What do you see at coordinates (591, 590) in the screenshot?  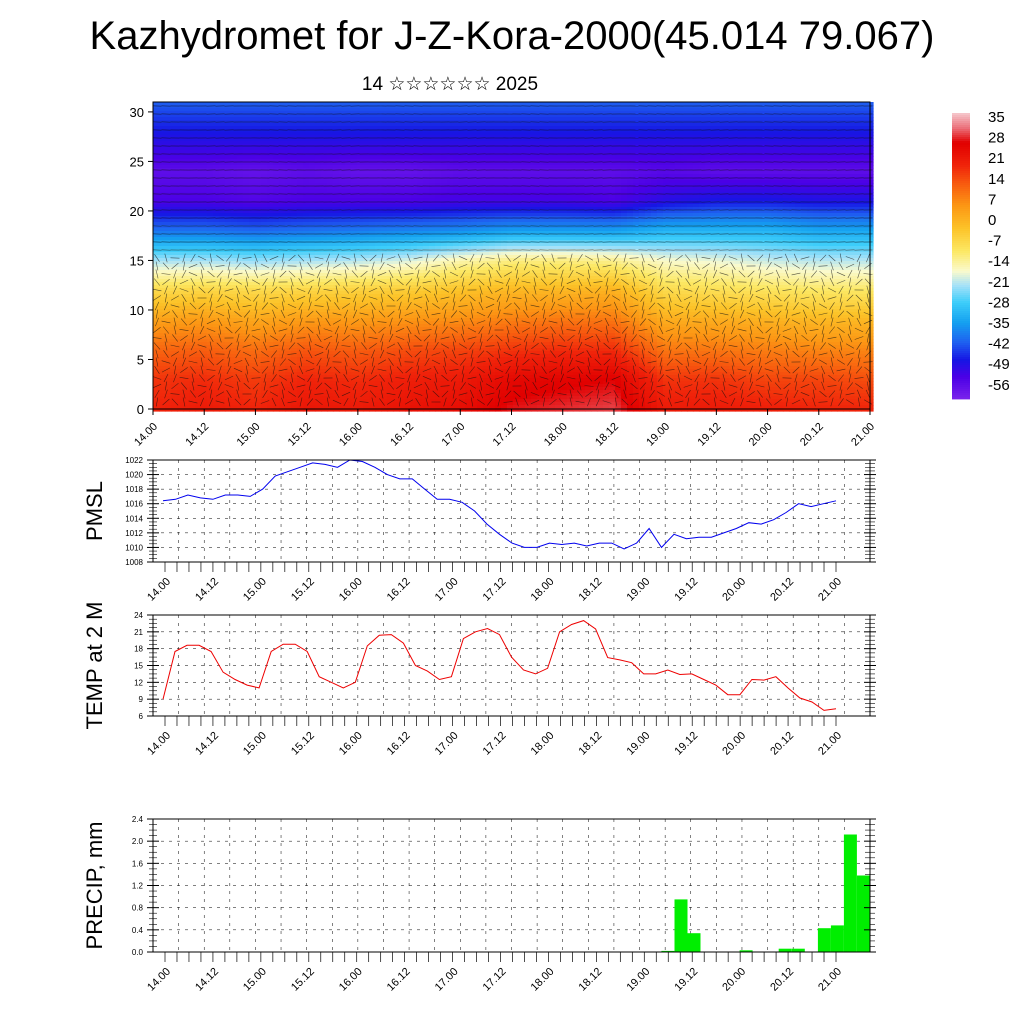 I see `pmsl-x-tick-label: 18.12` at bounding box center [591, 590].